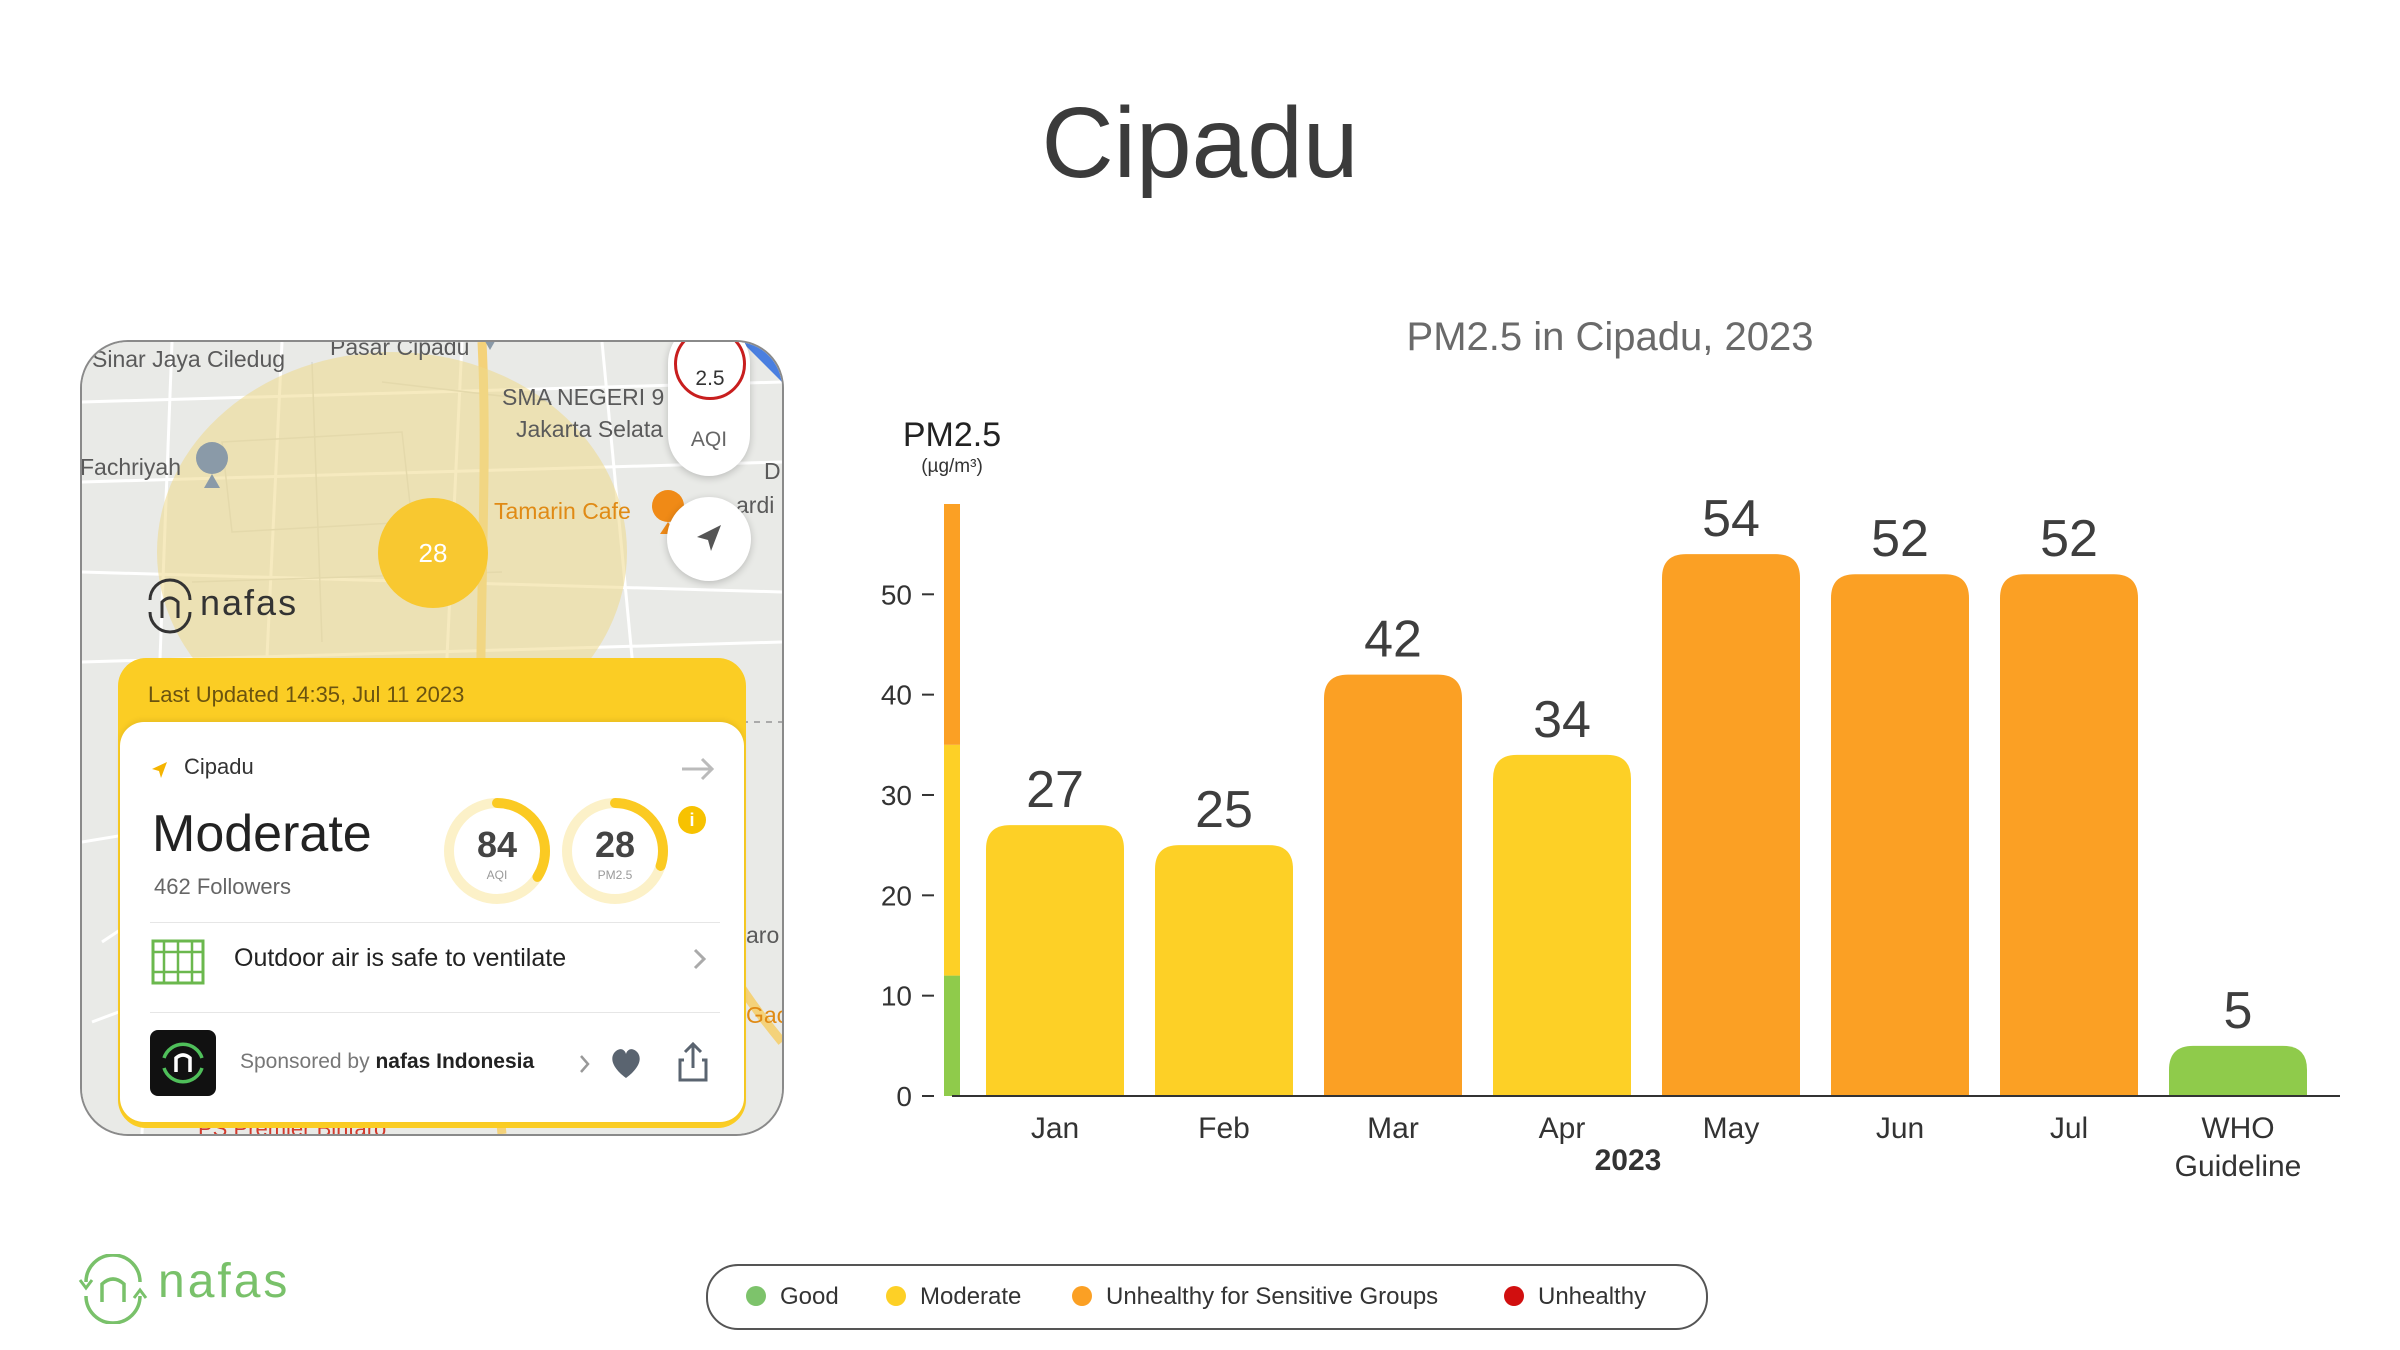 The height and width of the screenshot is (1350, 2400). I want to click on sponsored-by-label: Sponsored by, so click(305, 1061).